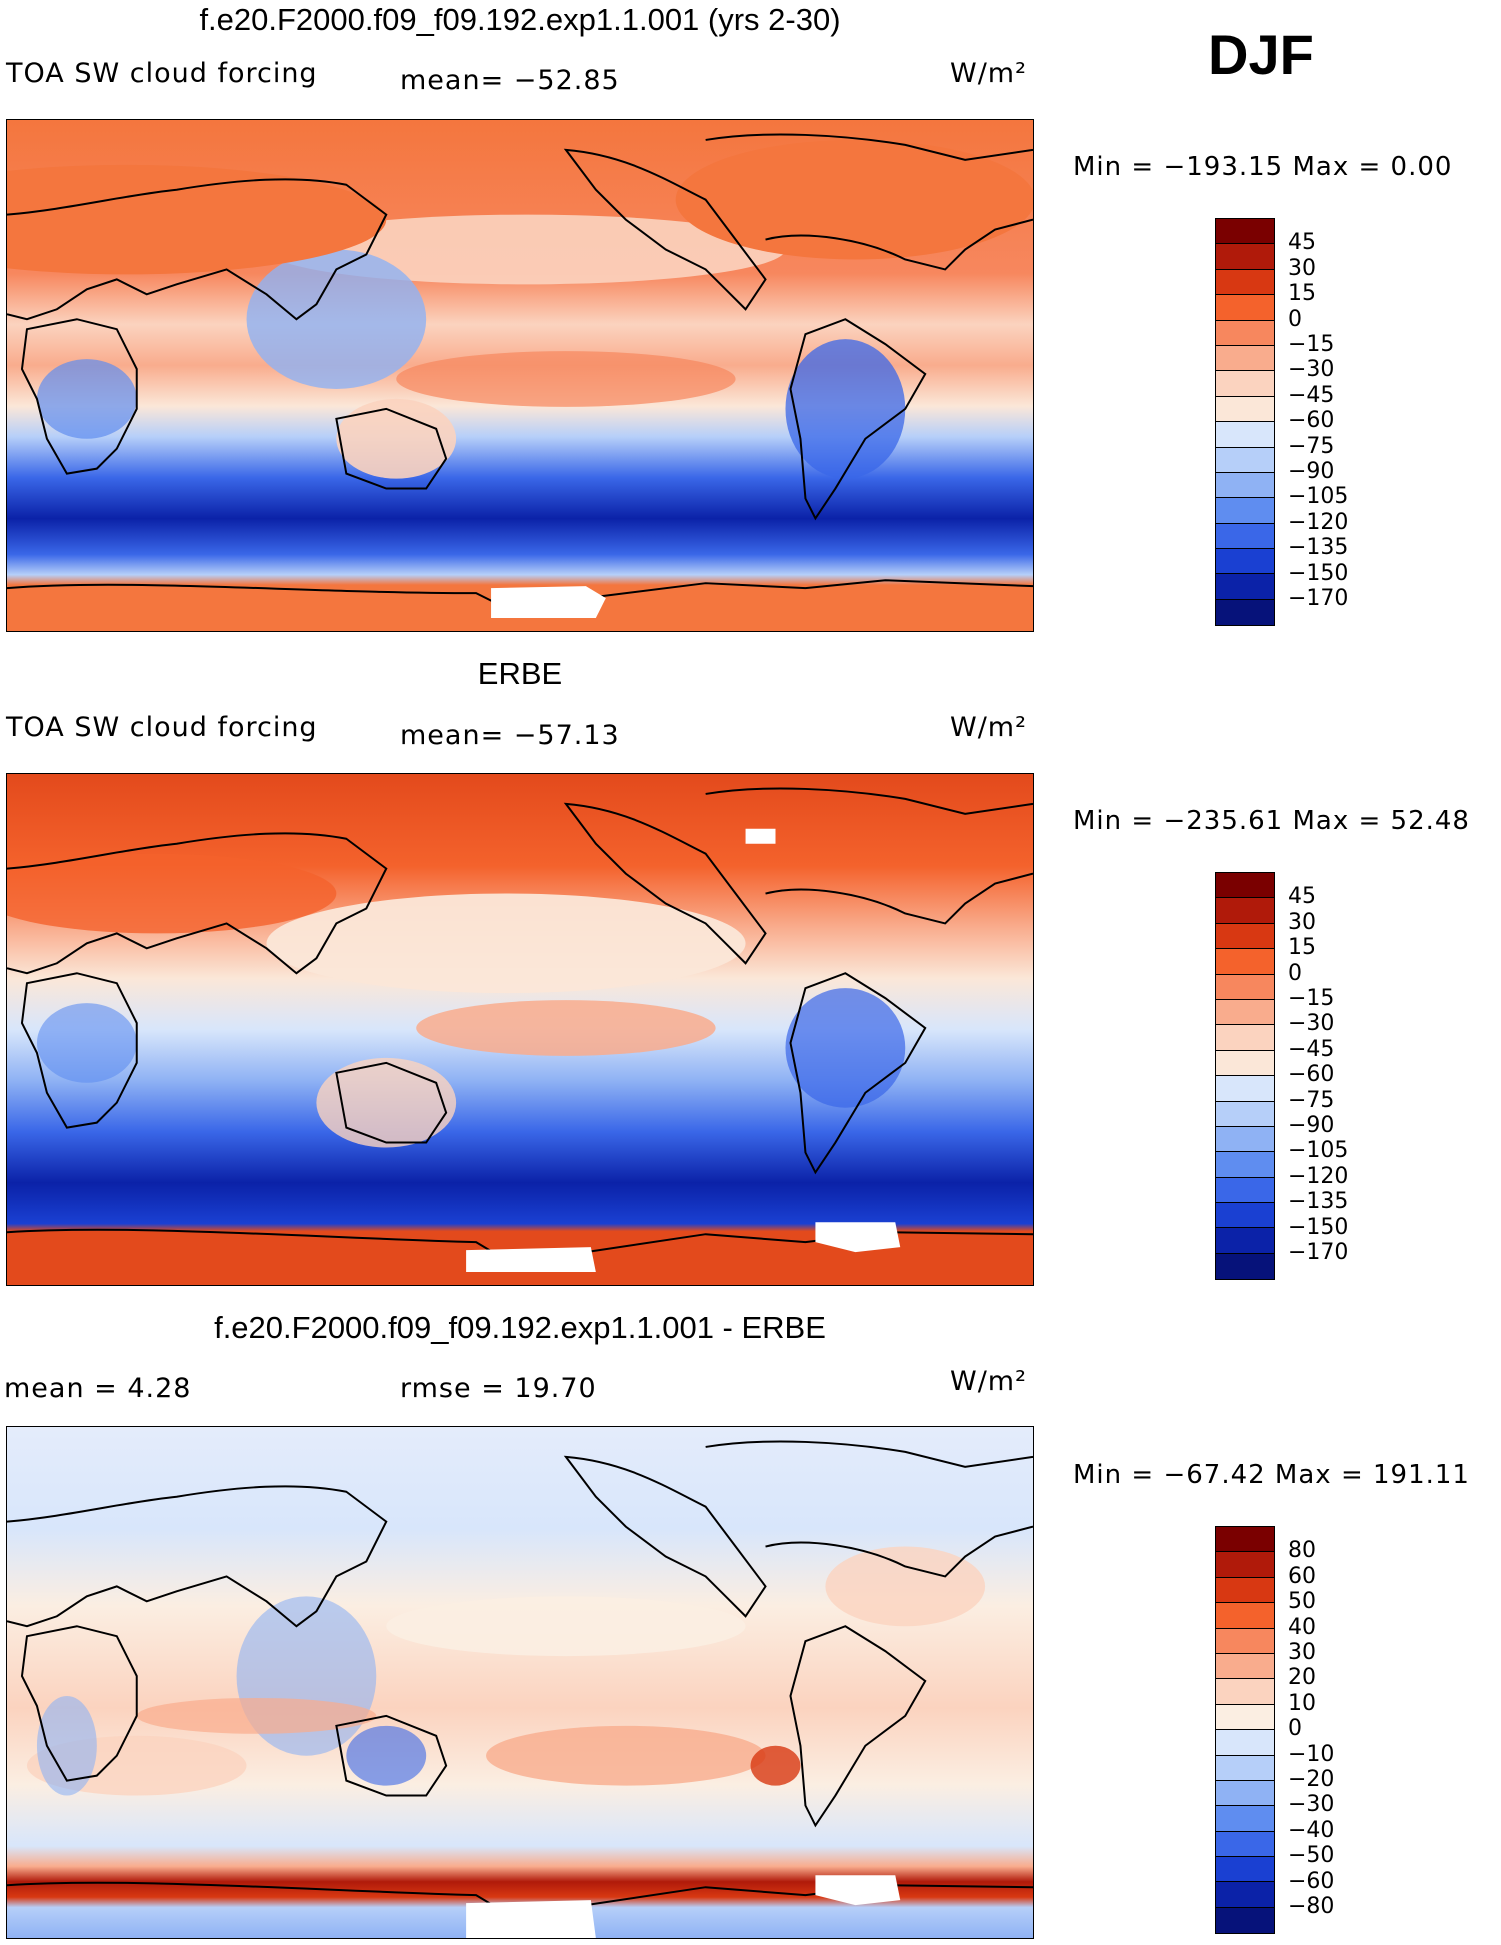 This screenshot has width=1501, height=1945. Describe the element at coordinates (162, 727) in the screenshot. I see `panel-2-variable: TOA SW cloud forcing` at that location.